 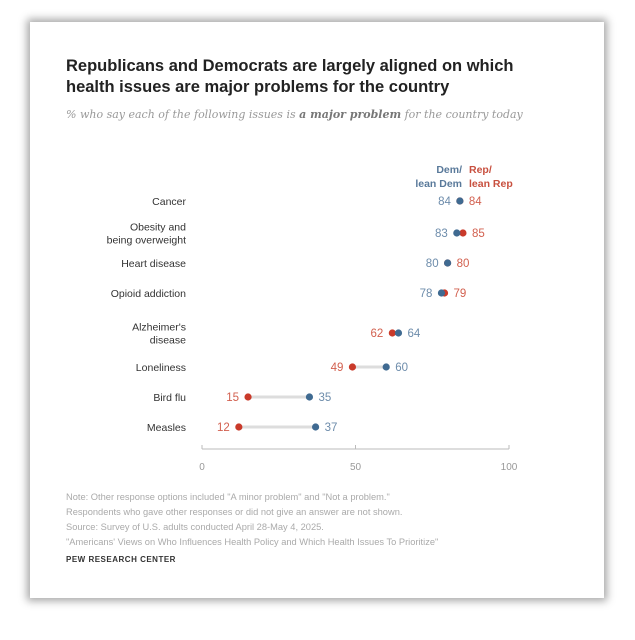 What do you see at coordinates (202, 467) in the screenshot?
I see `x-tick-label: 0` at bounding box center [202, 467].